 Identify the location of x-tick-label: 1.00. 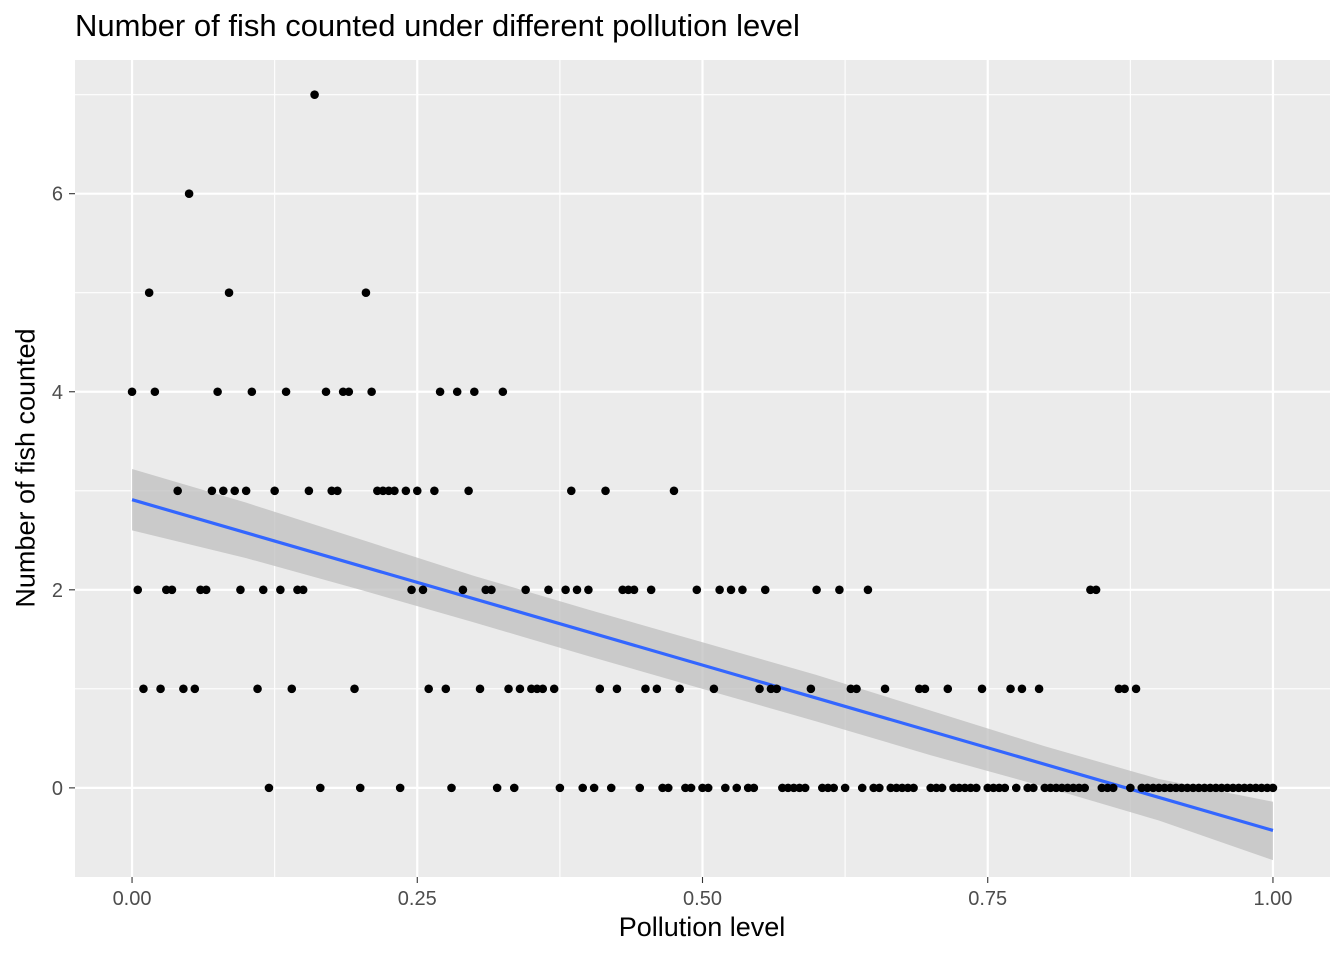
(1272, 899).